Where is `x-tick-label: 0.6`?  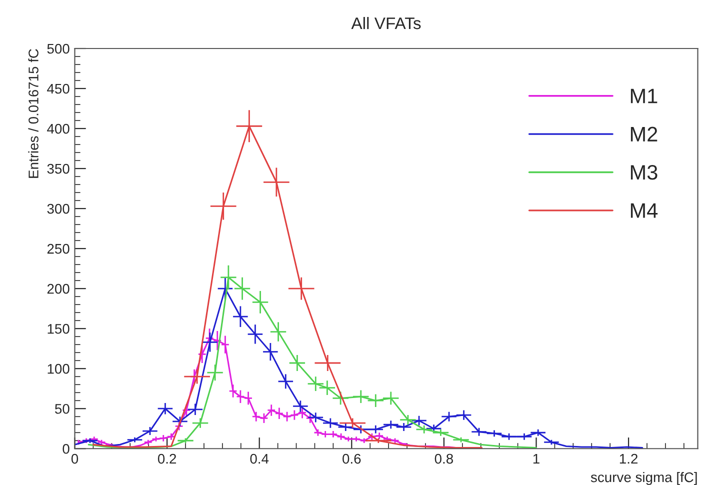 x-tick-label: 0.6 is located at coordinates (351, 459).